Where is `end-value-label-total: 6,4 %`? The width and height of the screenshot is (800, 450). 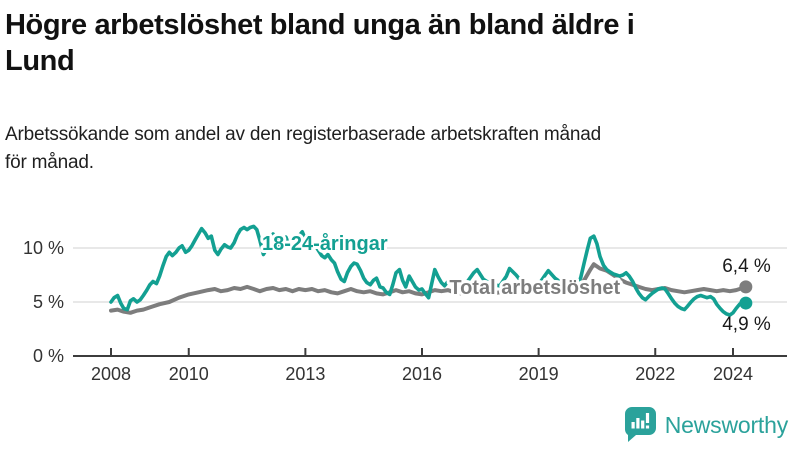
end-value-label-total: 6,4 % is located at coordinates (746, 266).